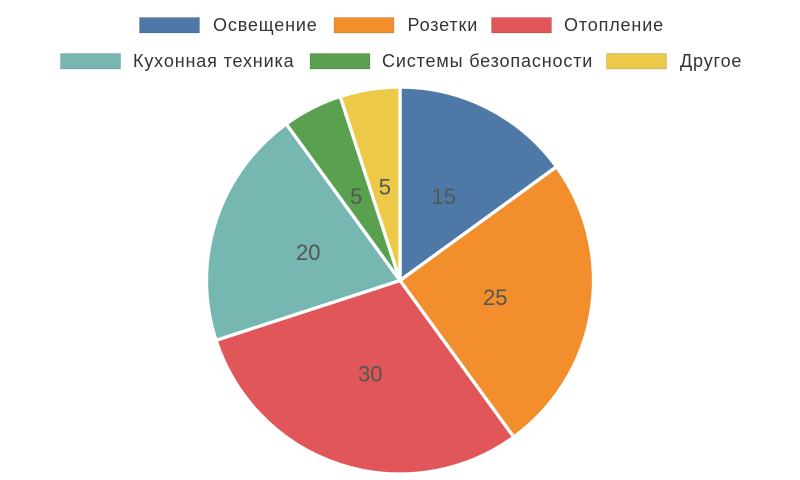 The width and height of the screenshot is (800, 480). I want to click on svg-text: 25, so click(495, 297).